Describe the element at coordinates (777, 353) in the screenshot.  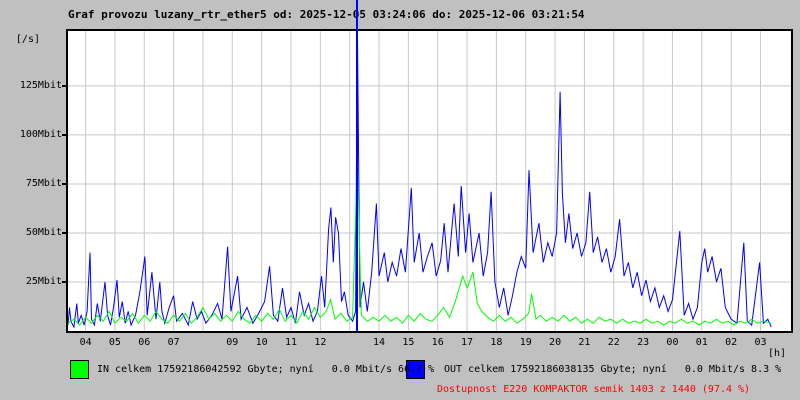
I see `x-axis-unit-label: [h]` at that location.